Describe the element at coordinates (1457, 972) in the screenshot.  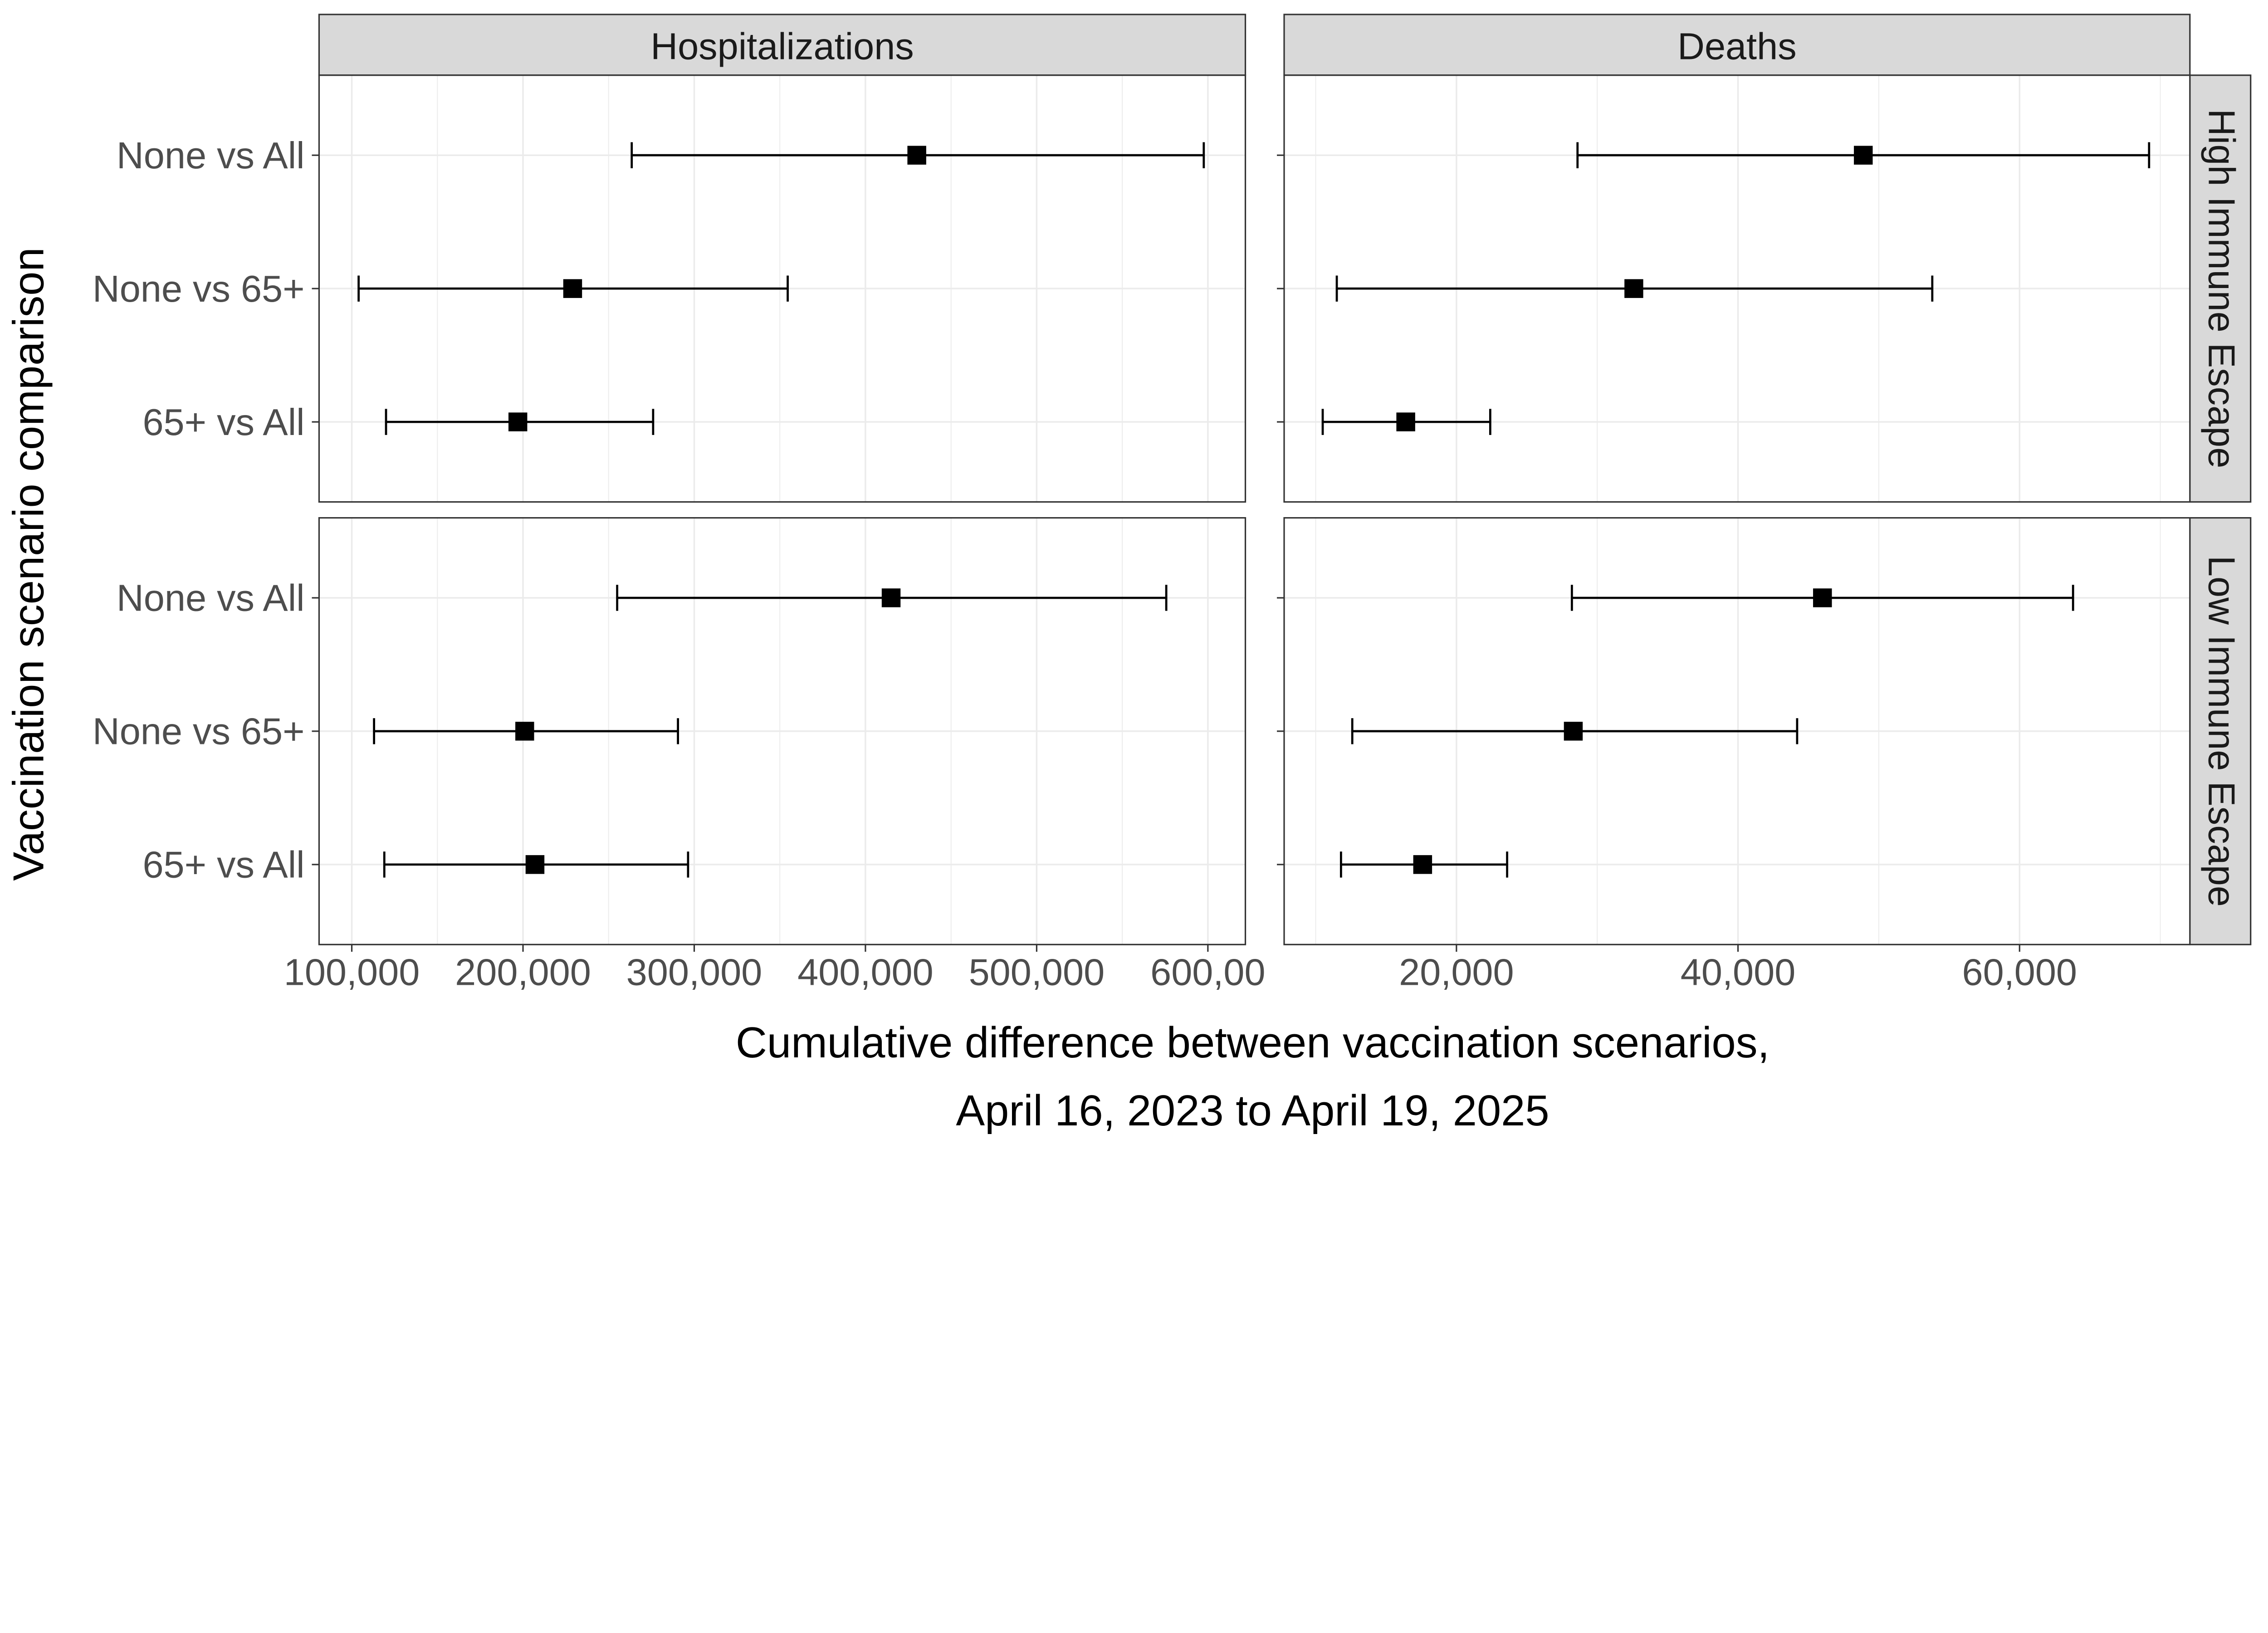
I see `x-tick-label: 20,000` at that location.